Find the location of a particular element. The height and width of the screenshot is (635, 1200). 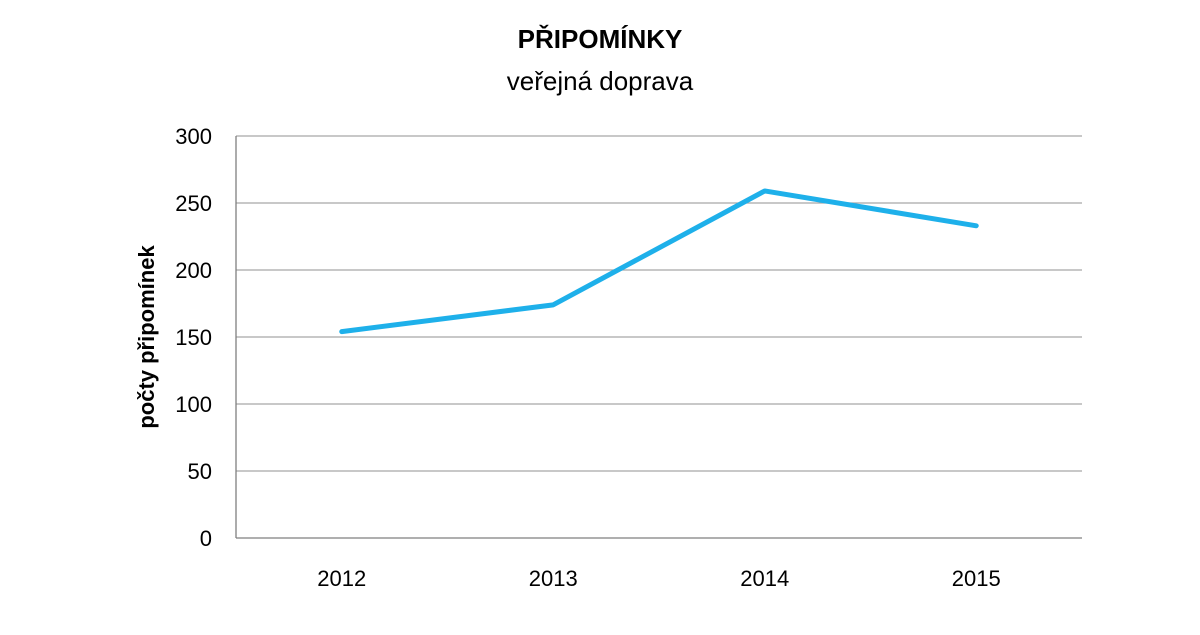

x-tick-label: 2013 is located at coordinates (553, 578).